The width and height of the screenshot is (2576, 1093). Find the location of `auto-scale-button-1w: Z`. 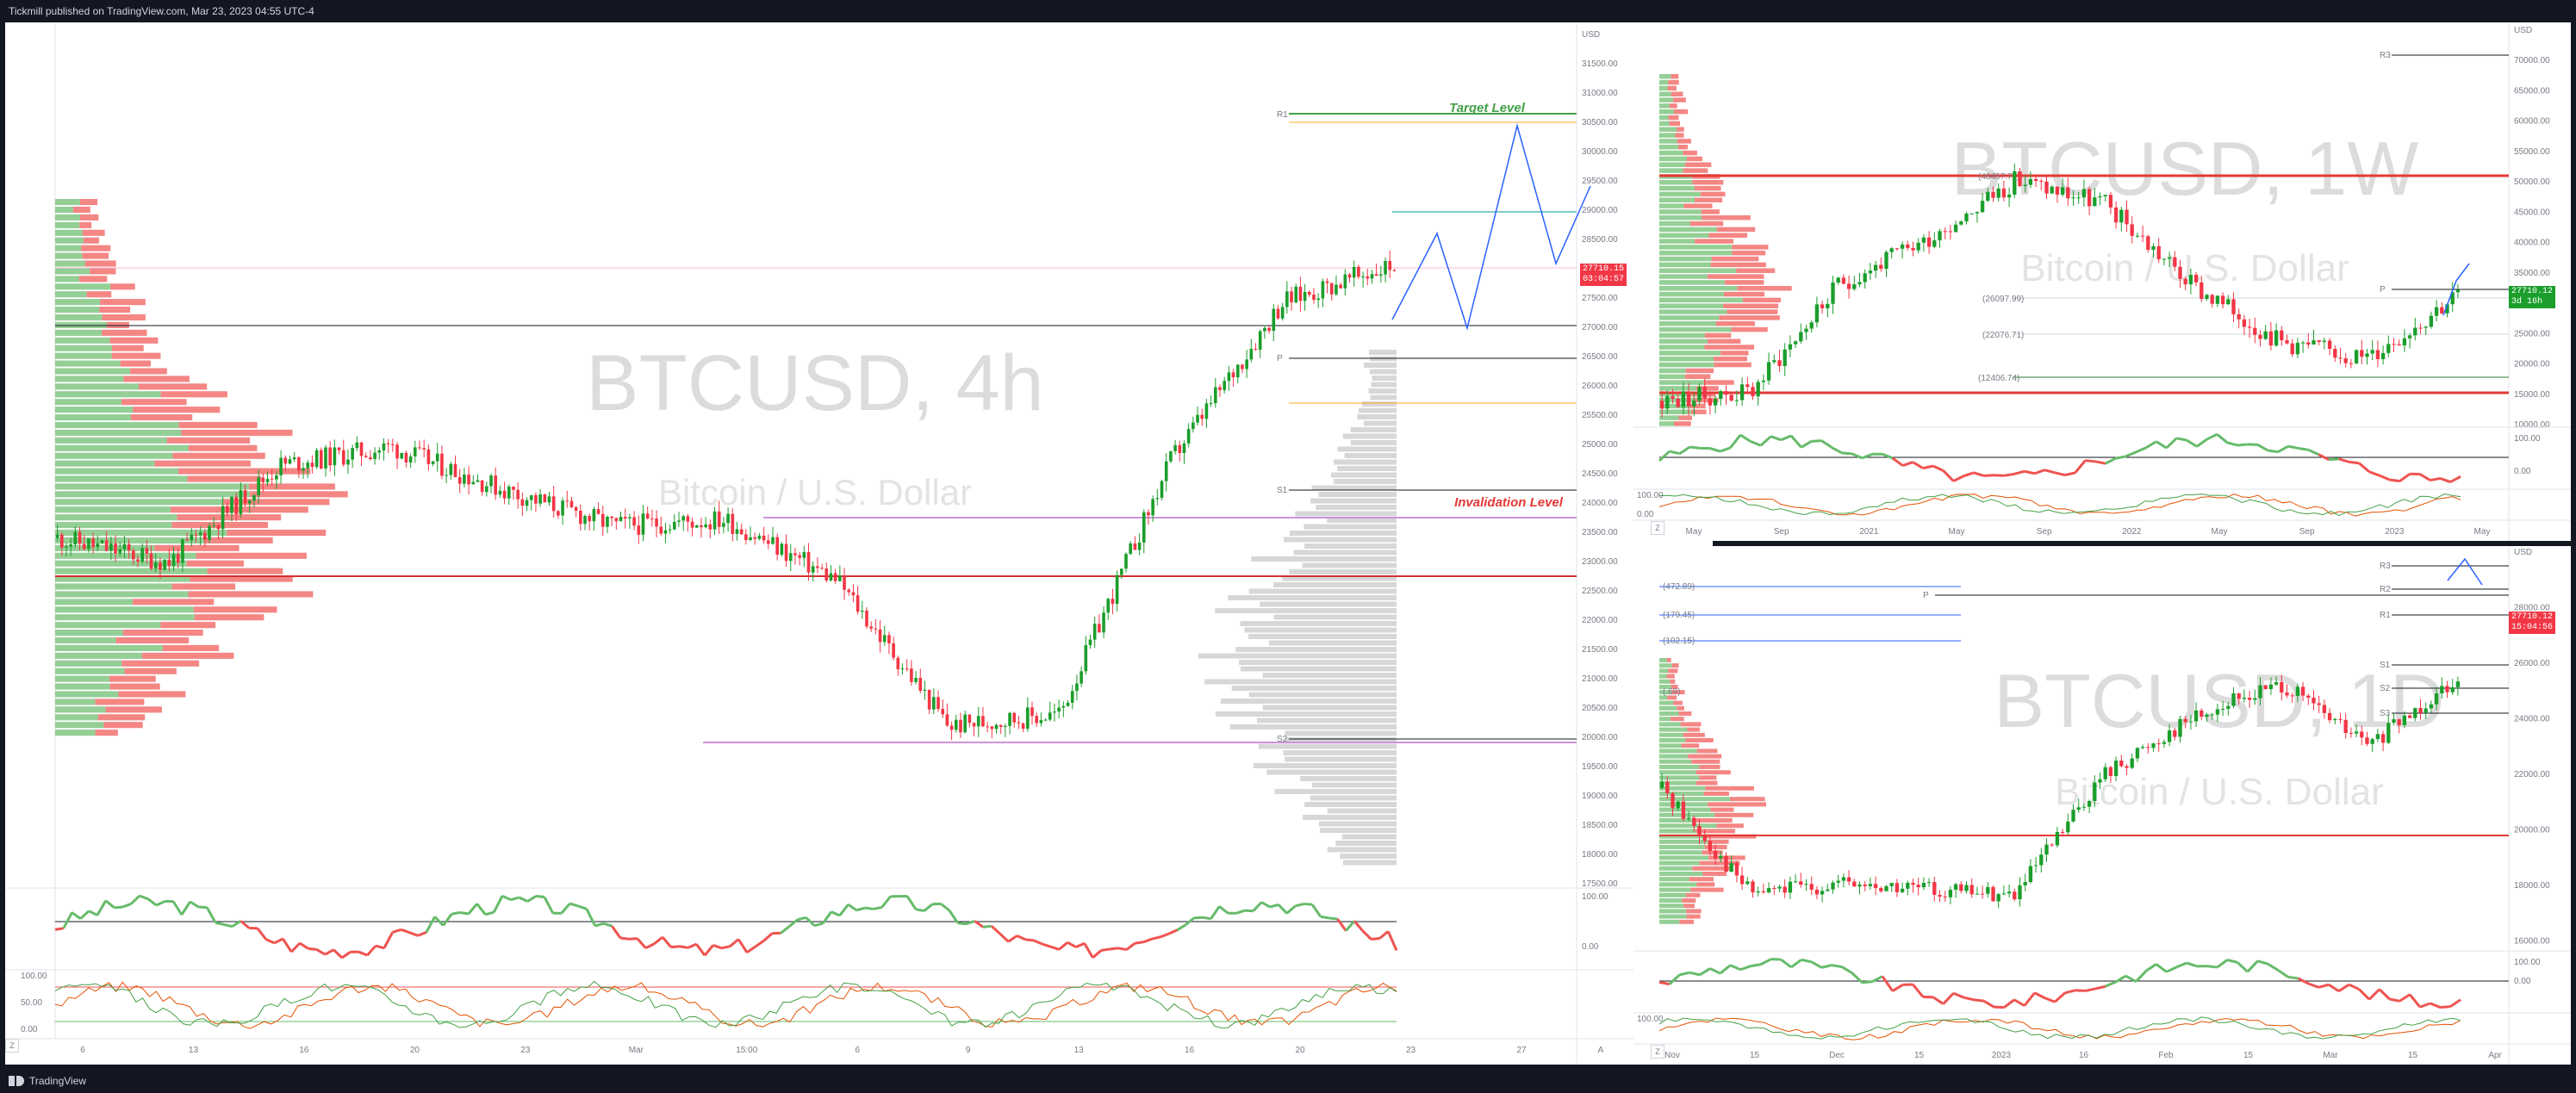

auto-scale-button-1w: Z is located at coordinates (1658, 528).